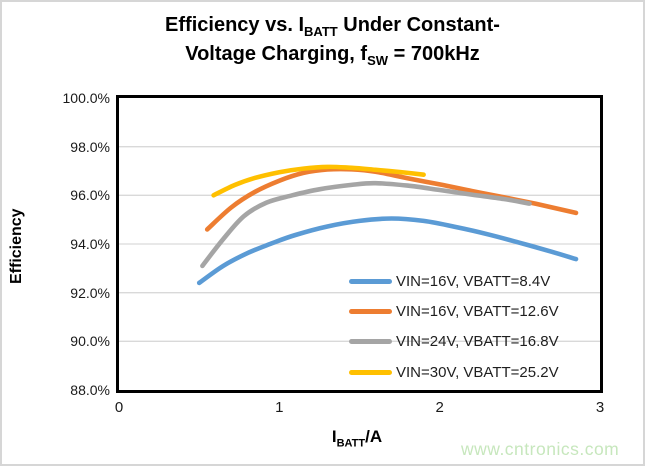 The height and width of the screenshot is (466, 645). I want to click on y-tick-label: 88.0%, so click(90, 390).